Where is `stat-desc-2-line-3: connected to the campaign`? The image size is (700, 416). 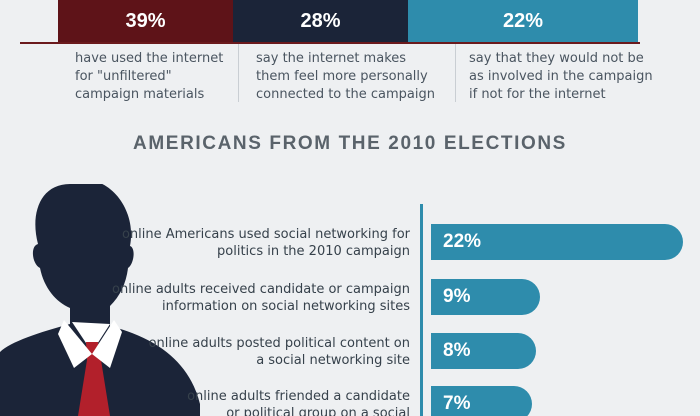 stat-desc-2-line-3: connected to the campaign is located at coordinates (345, 94).